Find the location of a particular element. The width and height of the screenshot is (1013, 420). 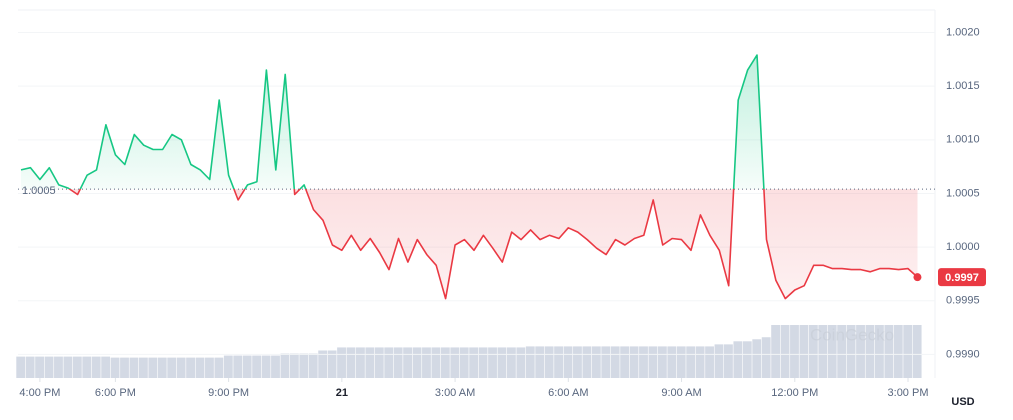

watermark: CoinGecko is located at coordinates (852, 334).